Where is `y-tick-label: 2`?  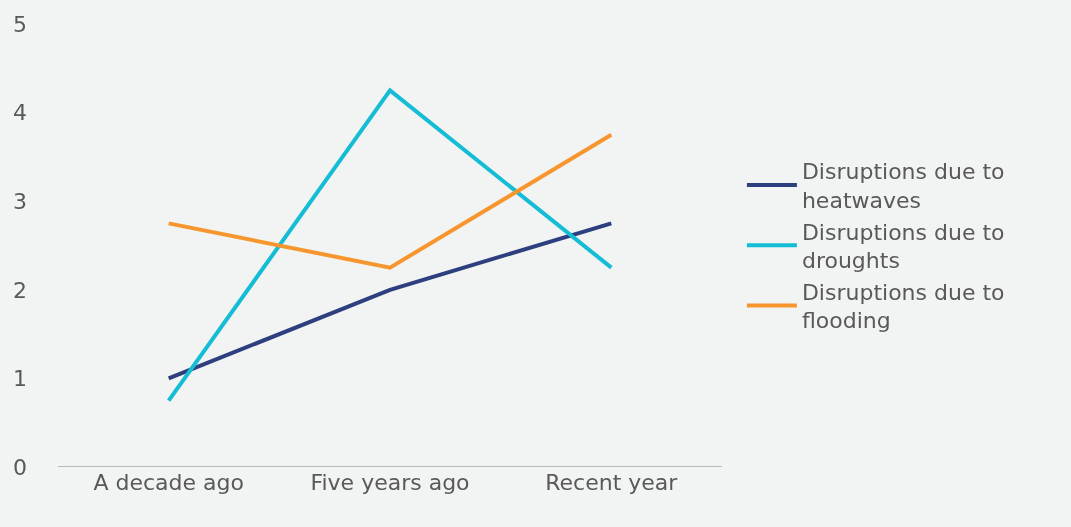
y-tick-label: 2 is located at coordinates (20, 290).